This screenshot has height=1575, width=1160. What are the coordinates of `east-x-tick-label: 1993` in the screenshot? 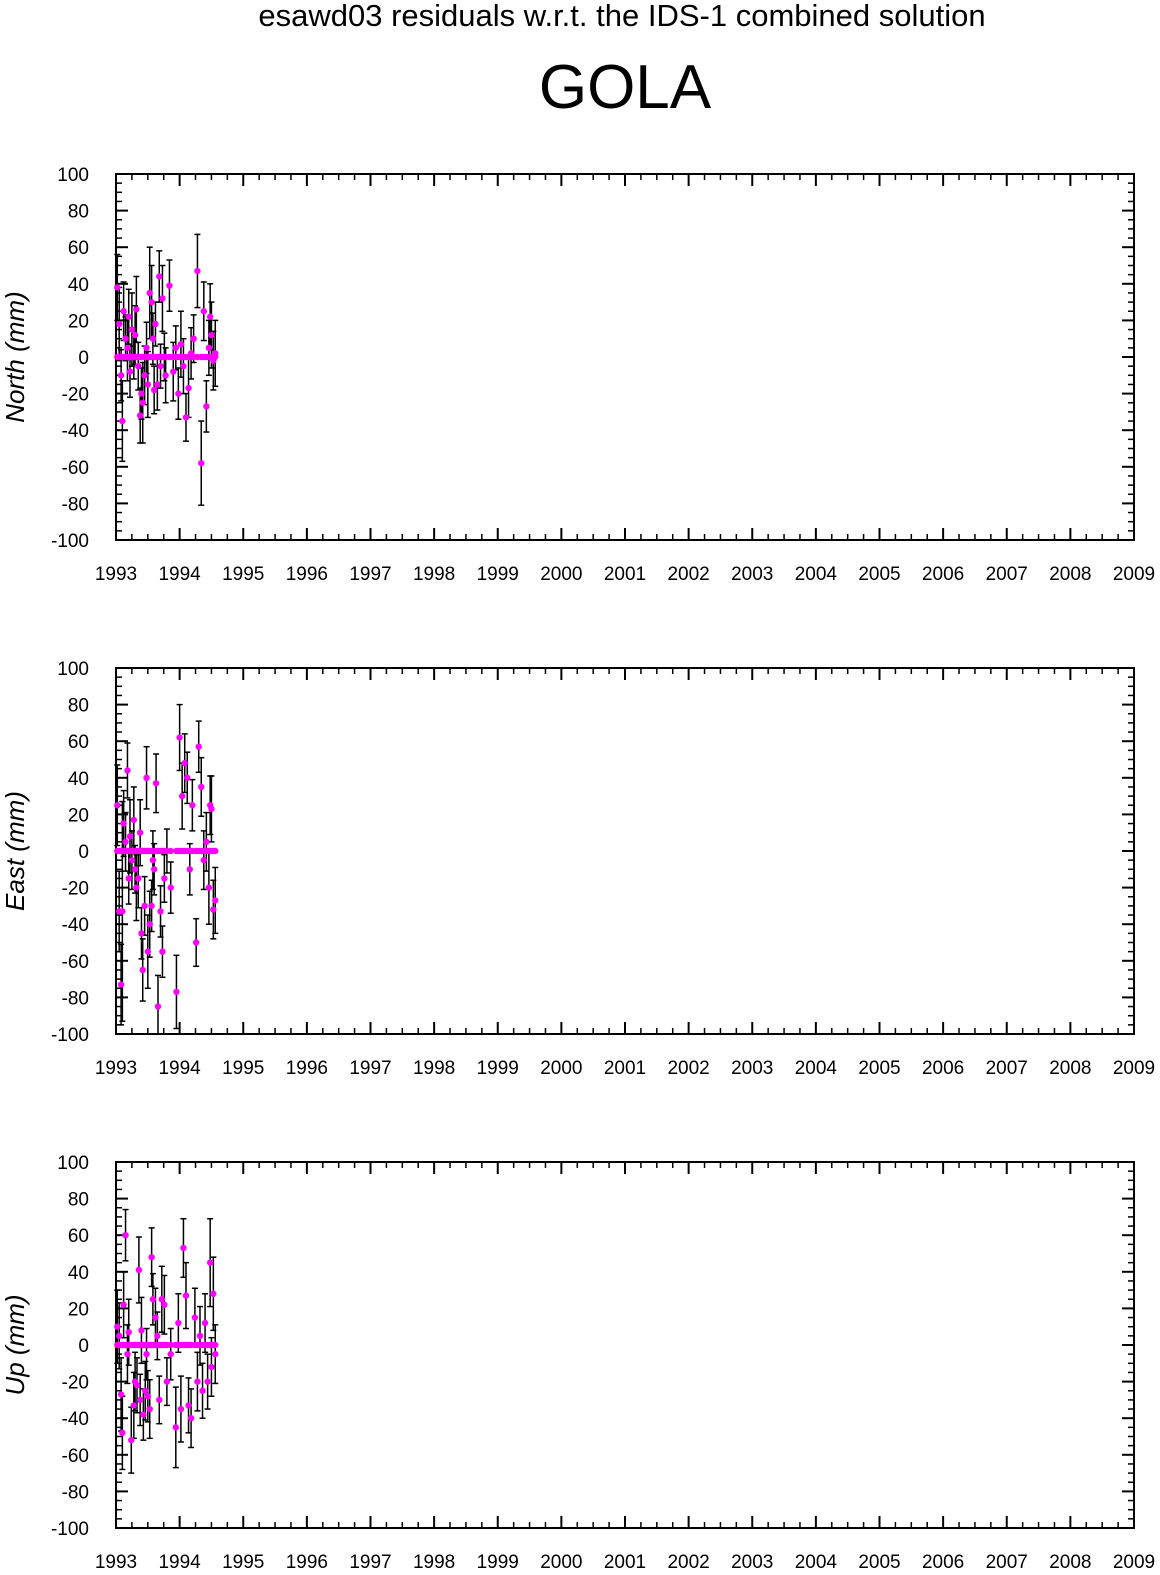 It's located at (116, 1068).